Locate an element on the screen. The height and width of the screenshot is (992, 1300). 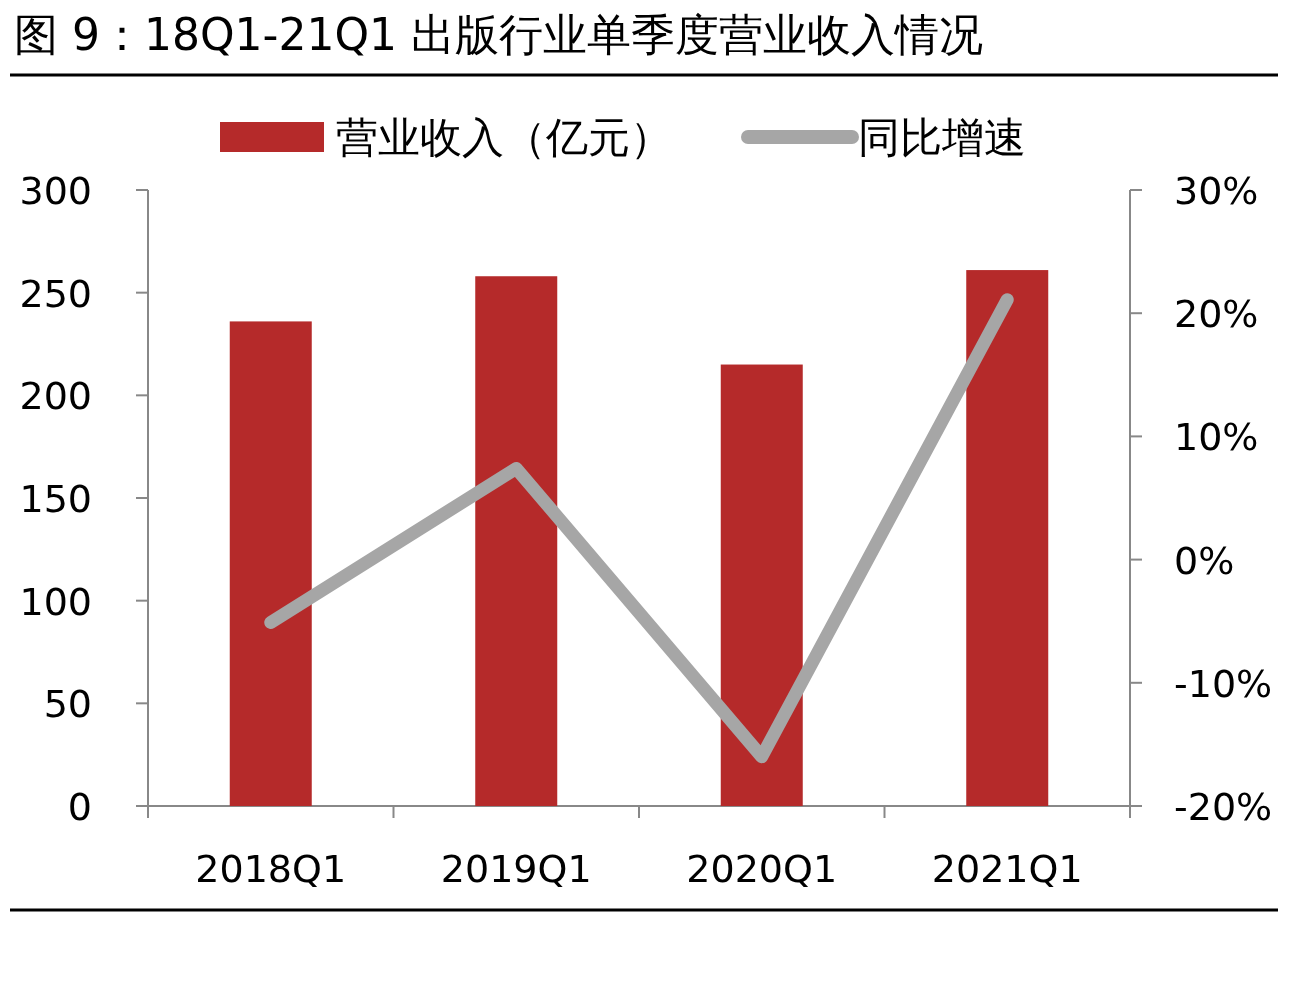
legend-label: 同比增速 is located at coordinates (942, 137).